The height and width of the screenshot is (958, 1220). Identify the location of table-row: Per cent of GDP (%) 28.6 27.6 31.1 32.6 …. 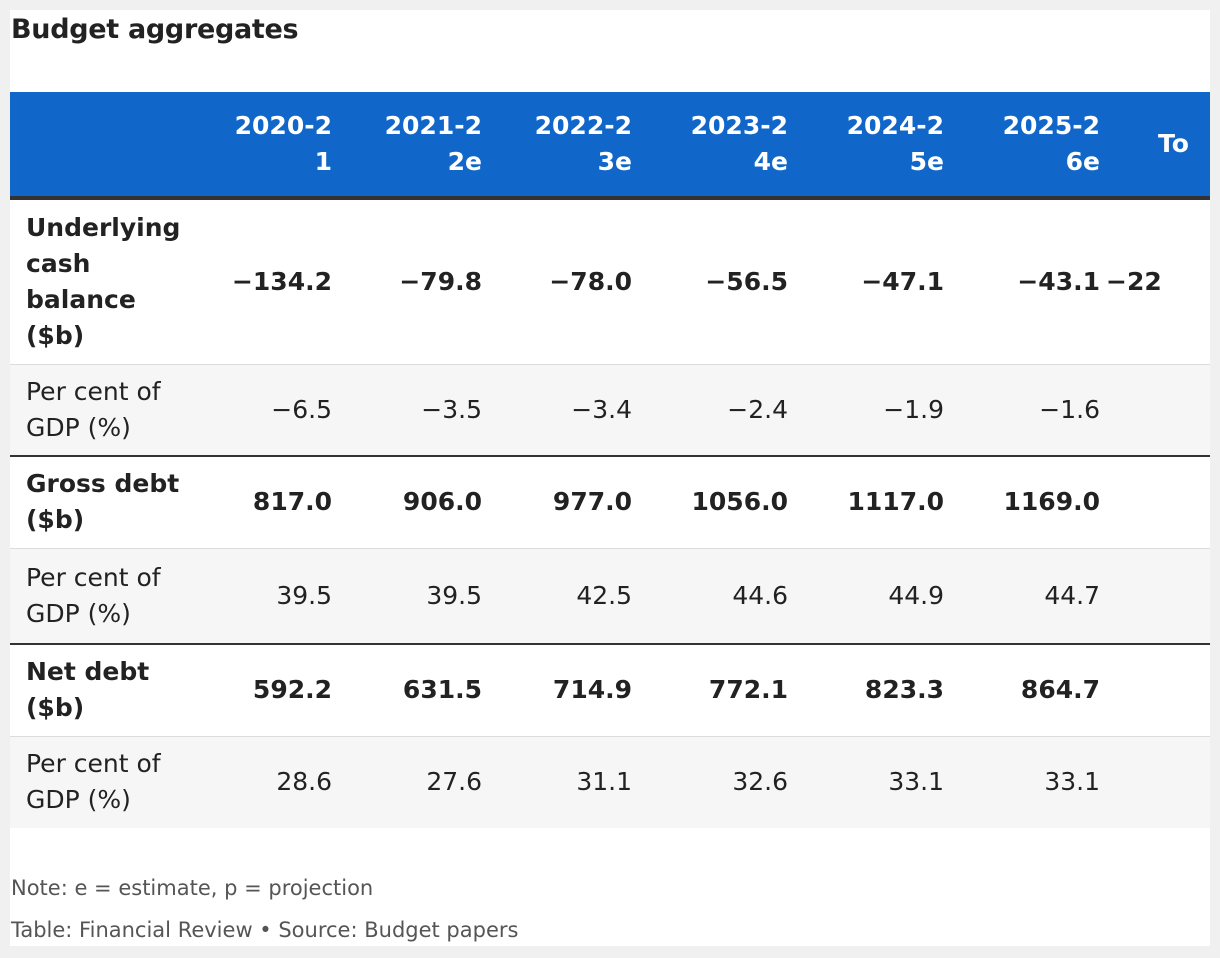
(610, 782).